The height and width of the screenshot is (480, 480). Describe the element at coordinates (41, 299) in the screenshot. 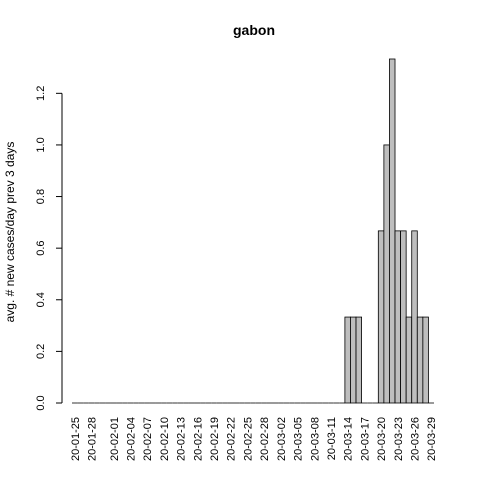

I see `y-tick-label: 0.4` at that location.